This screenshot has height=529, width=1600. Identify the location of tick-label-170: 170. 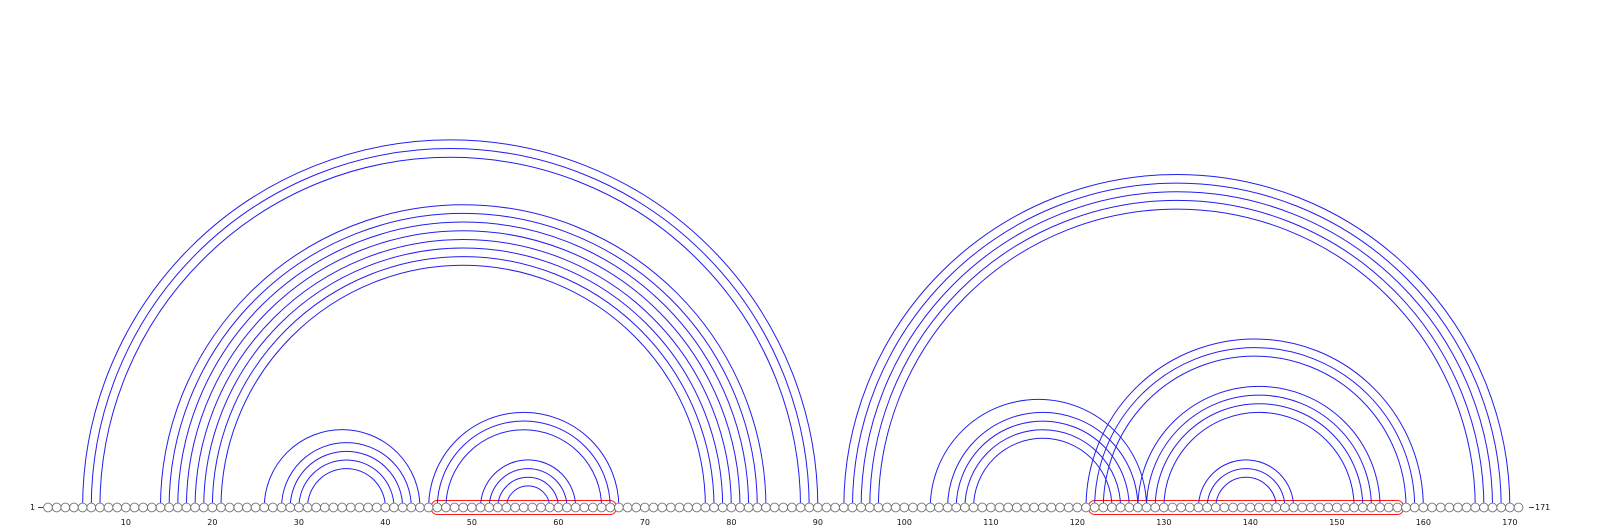
(1509, 522).